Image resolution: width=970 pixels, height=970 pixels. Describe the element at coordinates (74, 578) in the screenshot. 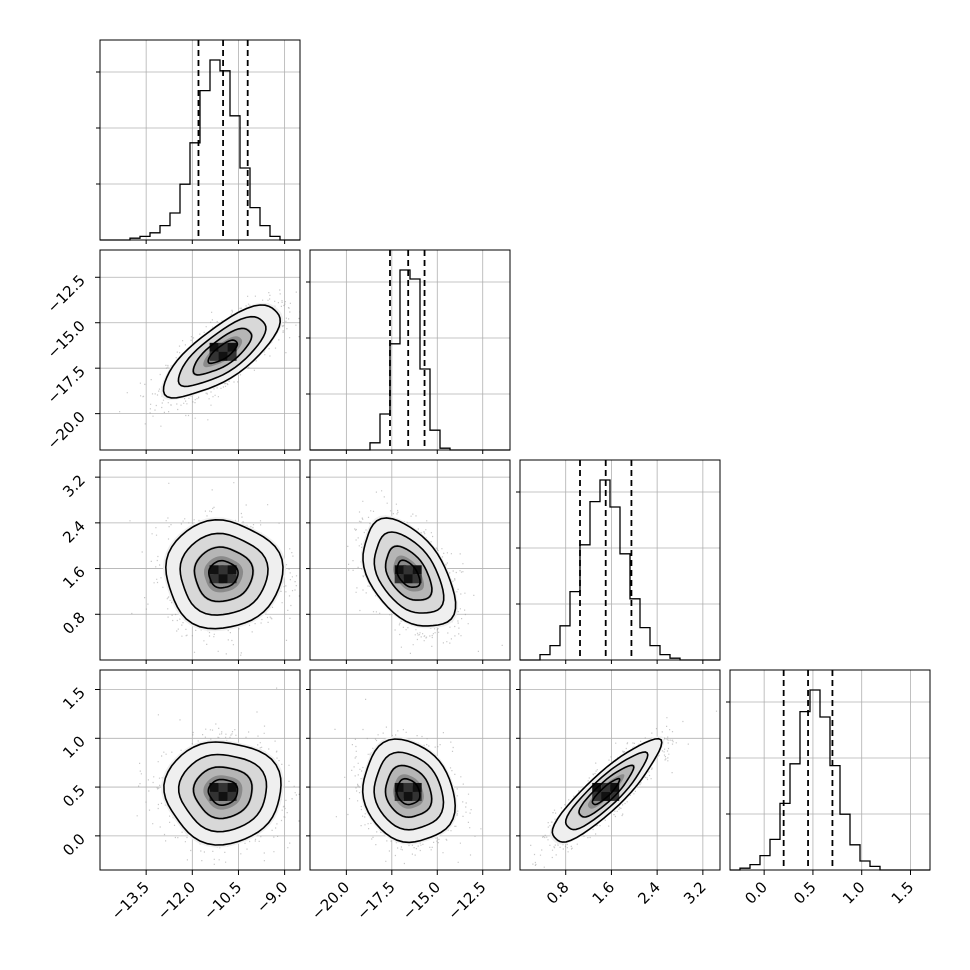

I see `y-tick-label: 1.6` at that location.